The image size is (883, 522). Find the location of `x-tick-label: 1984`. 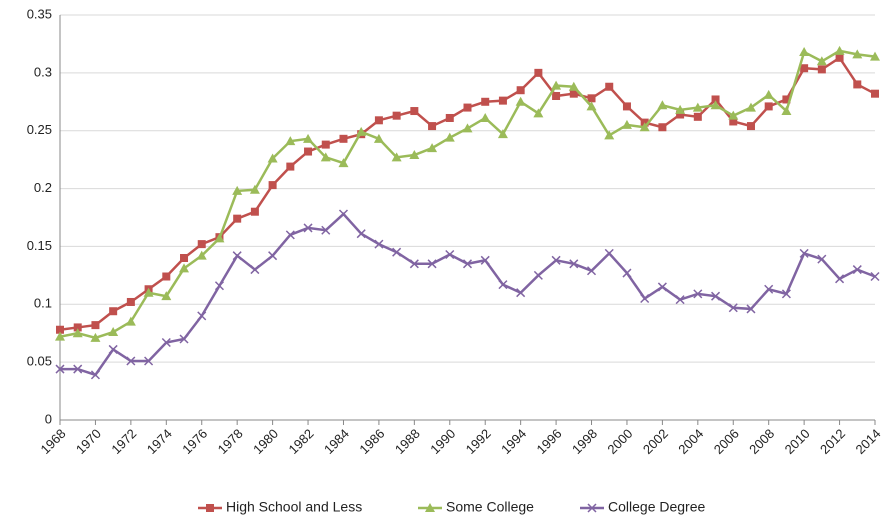

x-tick-label: 1984 is located at coordinates (336, 441).